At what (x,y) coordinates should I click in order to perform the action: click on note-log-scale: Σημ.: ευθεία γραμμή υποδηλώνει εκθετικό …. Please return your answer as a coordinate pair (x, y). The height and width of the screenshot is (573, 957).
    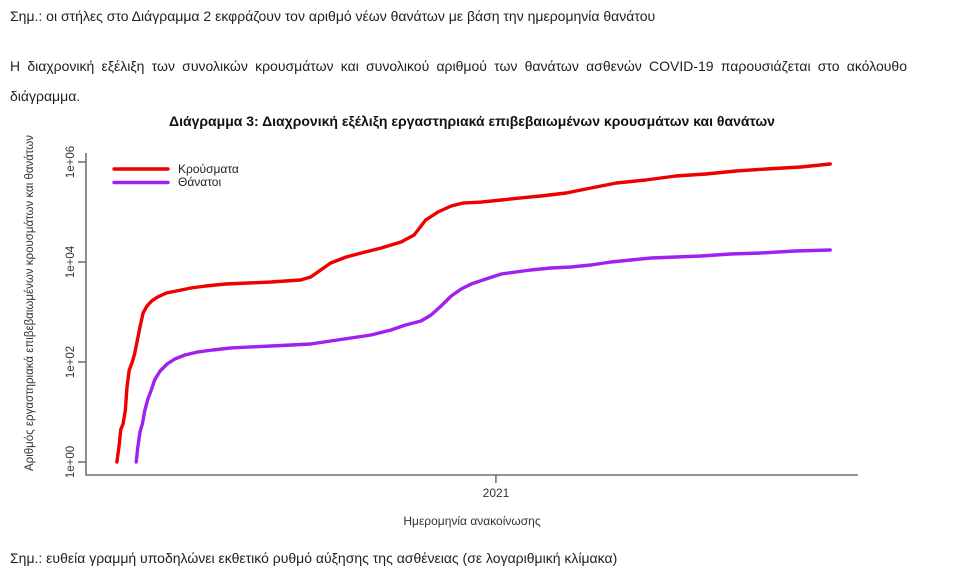
    Looking at the image, I should click on (314, 558).